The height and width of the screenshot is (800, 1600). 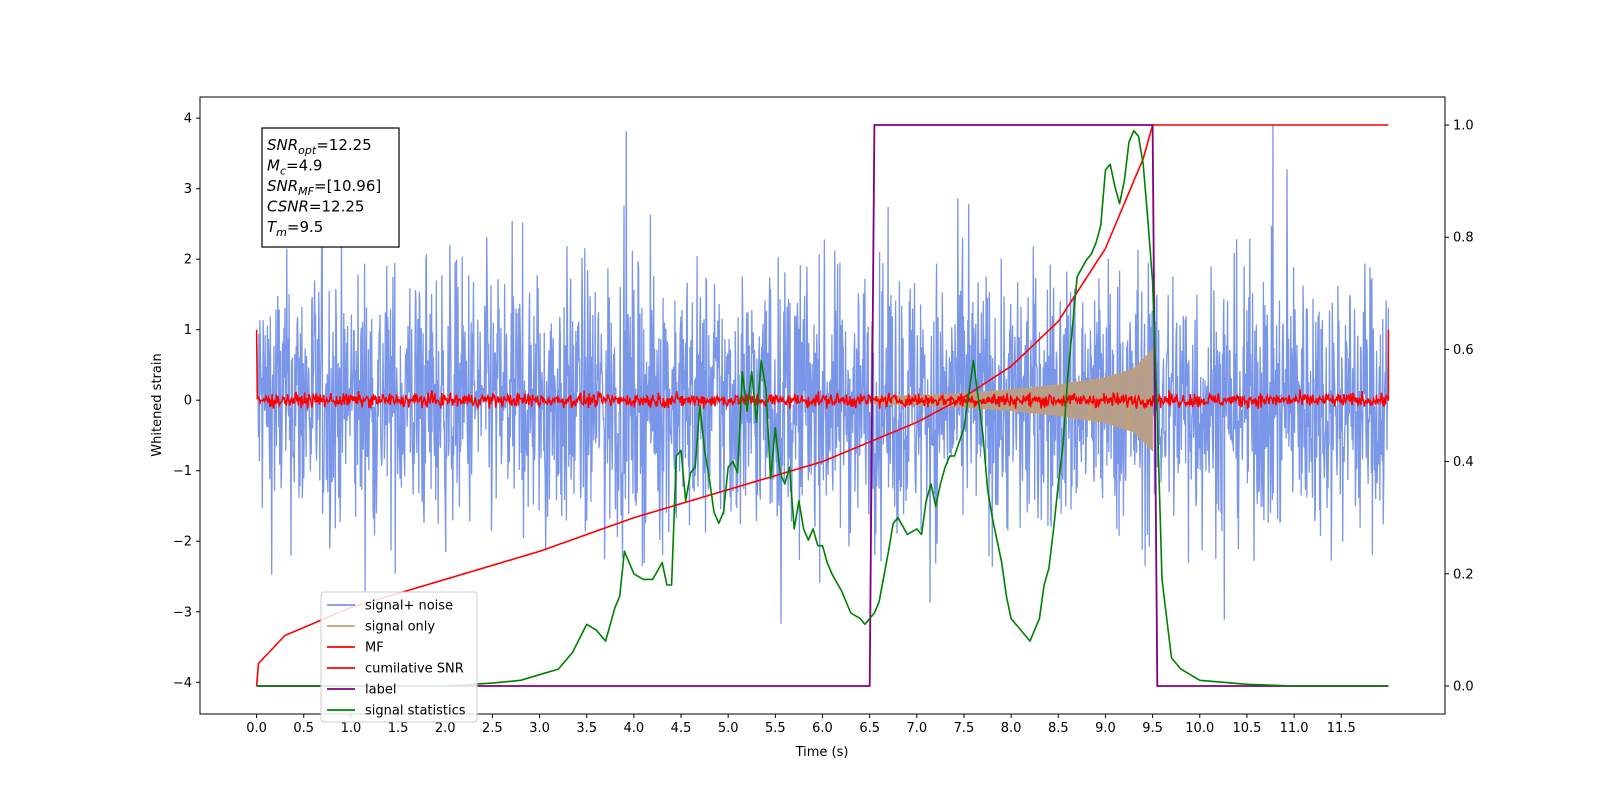 I want to click on legend-label: MF, so click(x=374, y=648).